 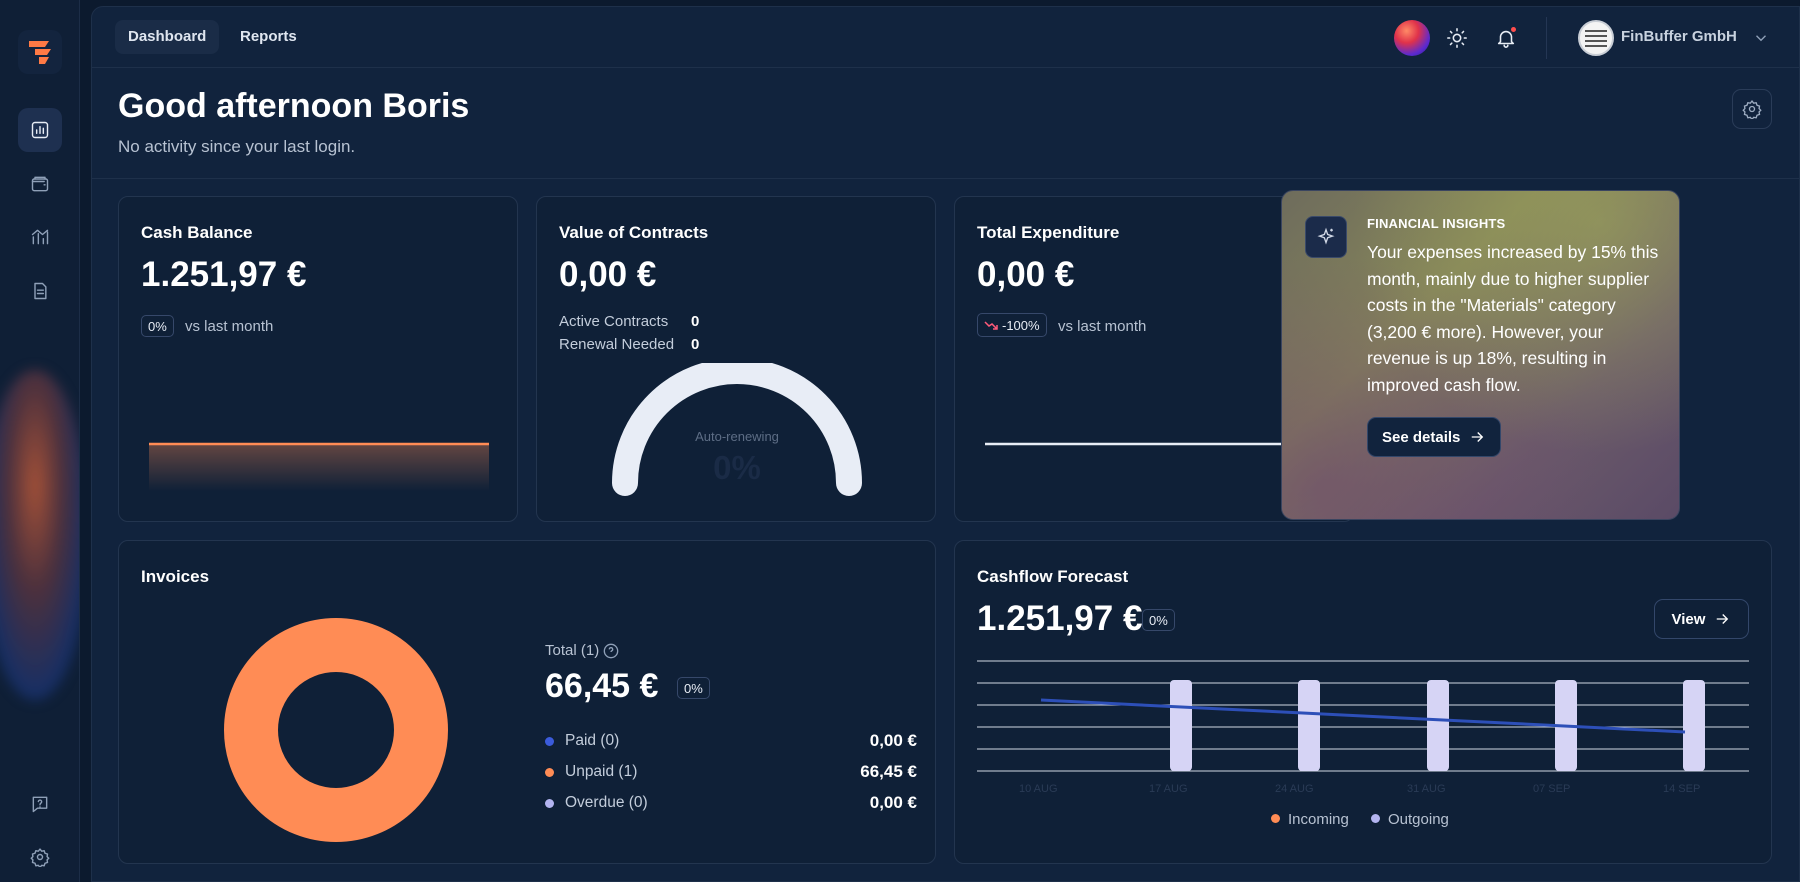 What do you see at coordinates (167, 37) in the screenshot?
I see `tab-dashboard: Dashboard` at bounding box center [167, 37].